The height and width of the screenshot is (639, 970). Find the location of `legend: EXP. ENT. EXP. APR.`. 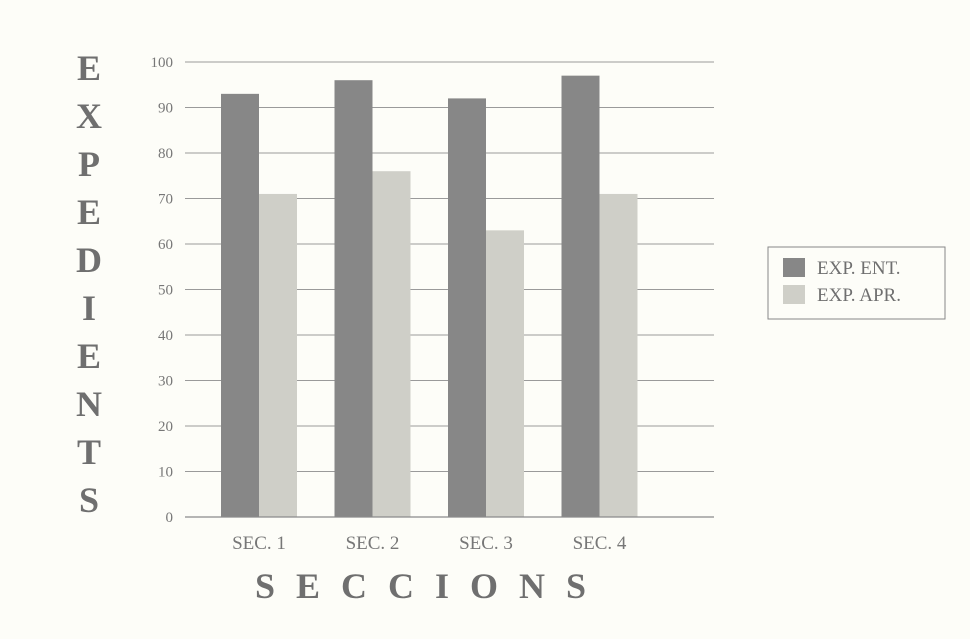

legend: EXP. ENT. EXP. APR. is located at coordinates (856, 283).